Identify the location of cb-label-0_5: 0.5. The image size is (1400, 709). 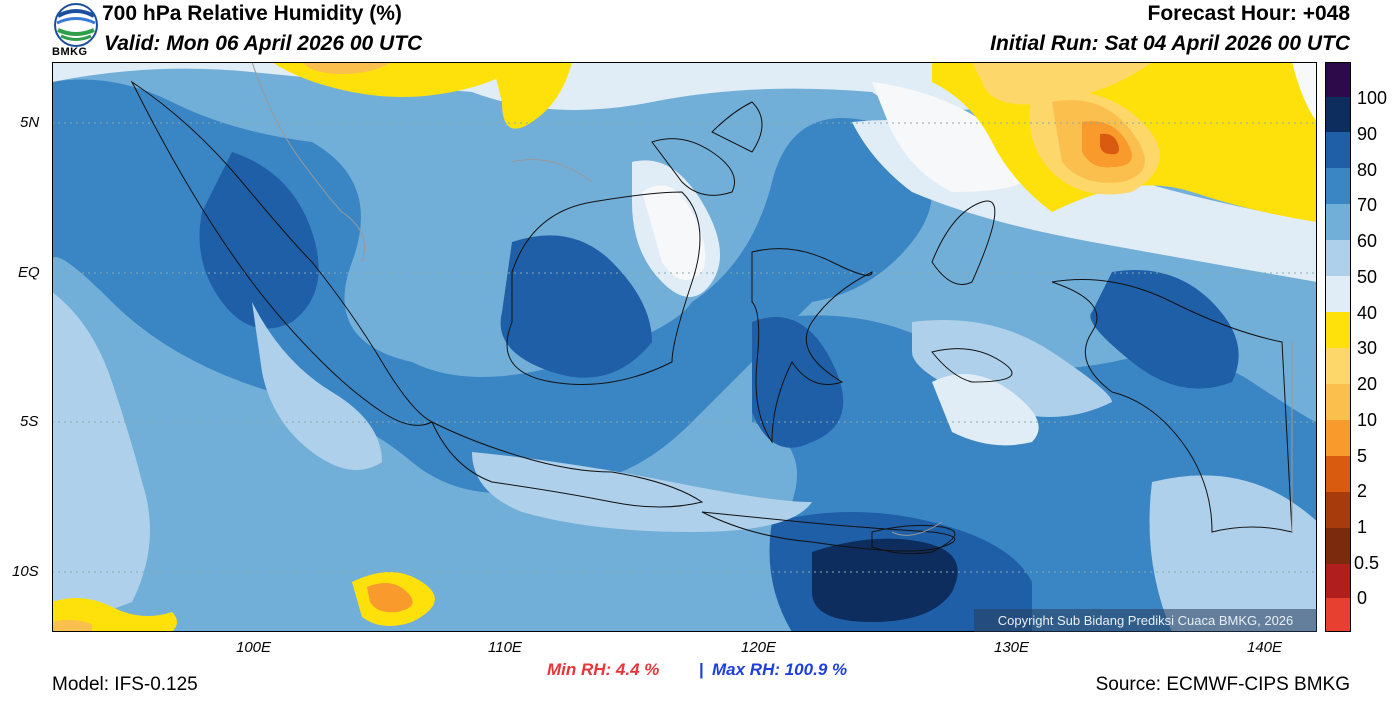
(1367, 563).